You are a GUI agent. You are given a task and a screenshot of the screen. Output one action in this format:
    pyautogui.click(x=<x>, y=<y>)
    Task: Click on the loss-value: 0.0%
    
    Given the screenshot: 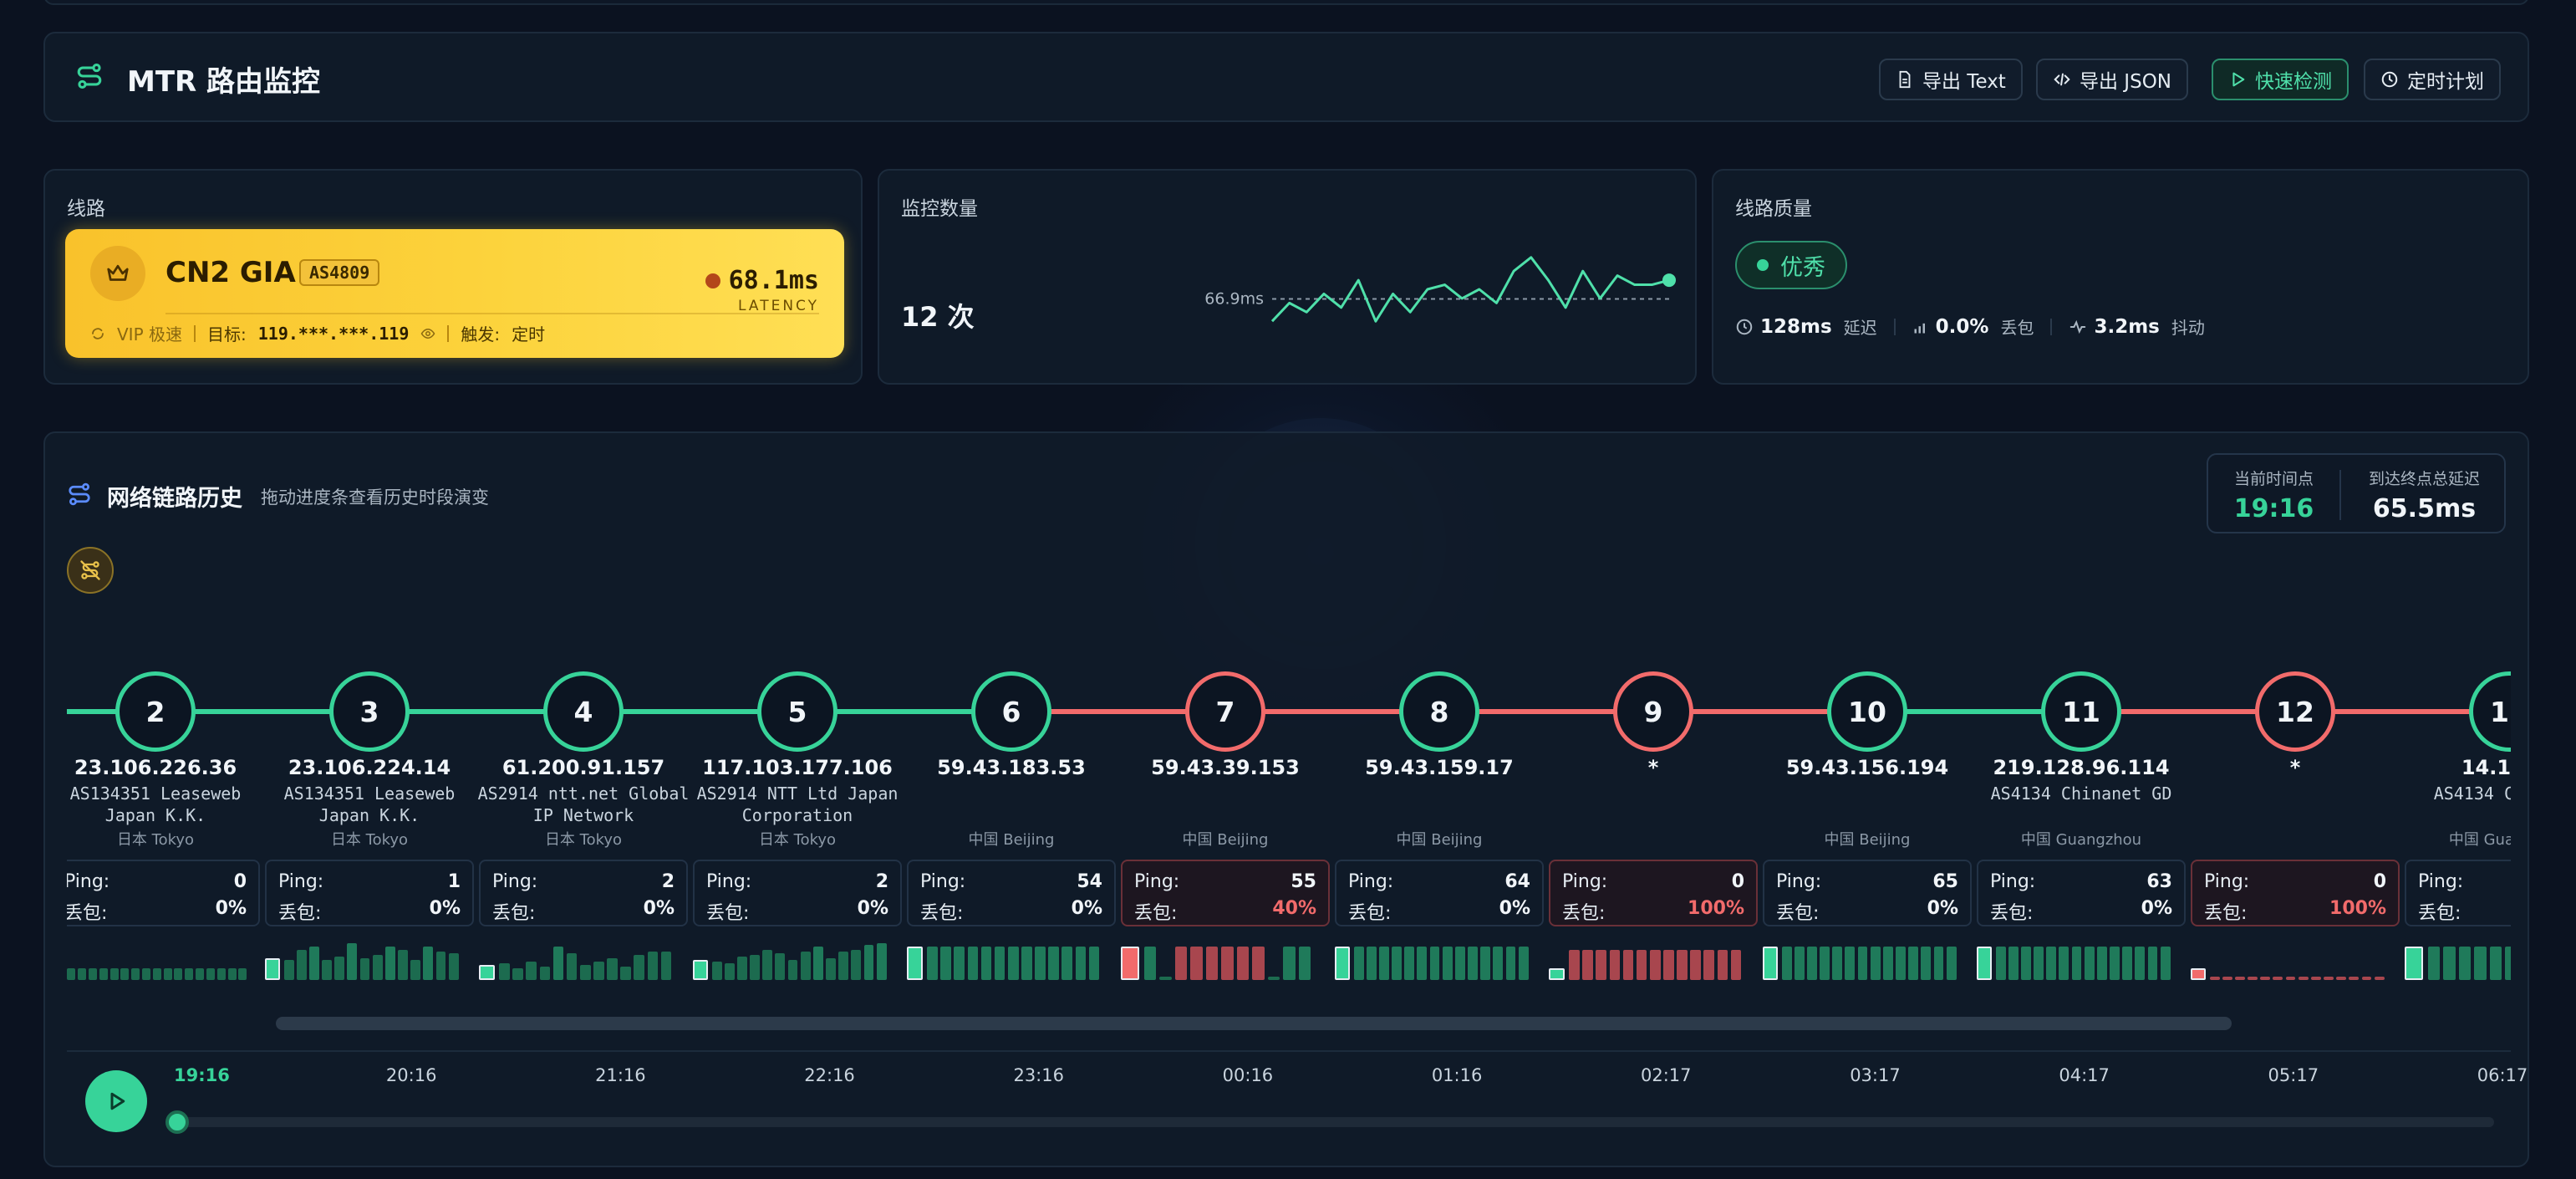 What is the action you would take?
    pyautogui.click(x=1962, y=326)
    